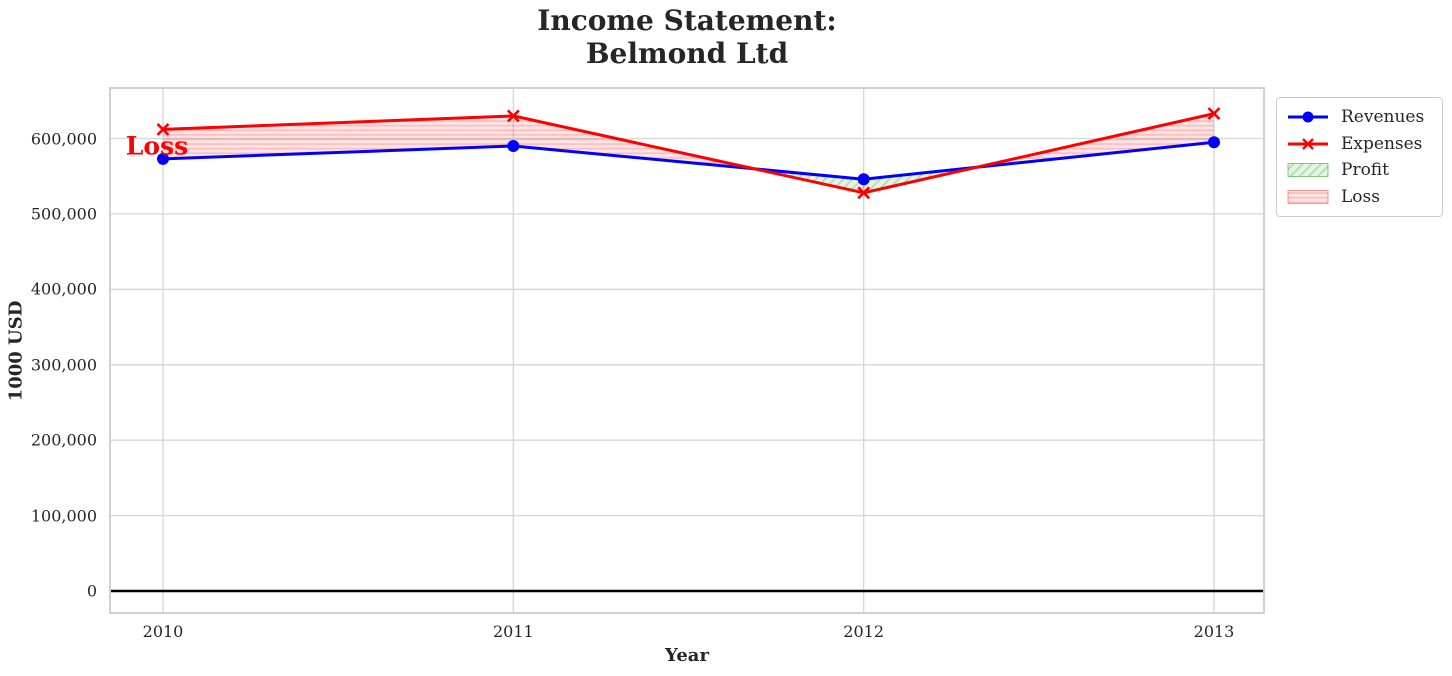 This screenshot has width=1452, height=676. I want to click on chart-title-line1: Income Statement:, so click(687, 20).